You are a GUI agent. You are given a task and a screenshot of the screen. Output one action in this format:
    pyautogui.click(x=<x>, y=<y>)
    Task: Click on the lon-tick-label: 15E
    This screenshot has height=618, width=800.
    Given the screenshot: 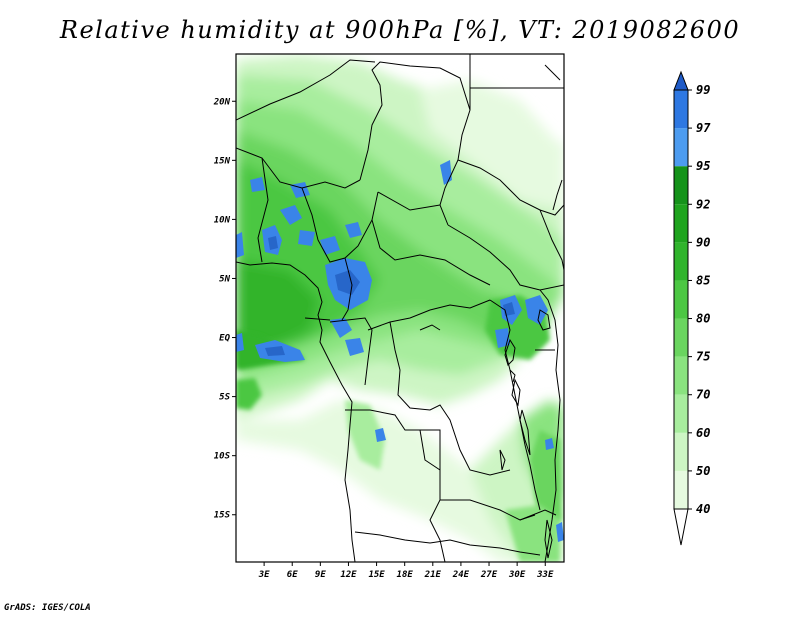 What is the action you would take?
    pyautogui.click(x=376, y=575)
    